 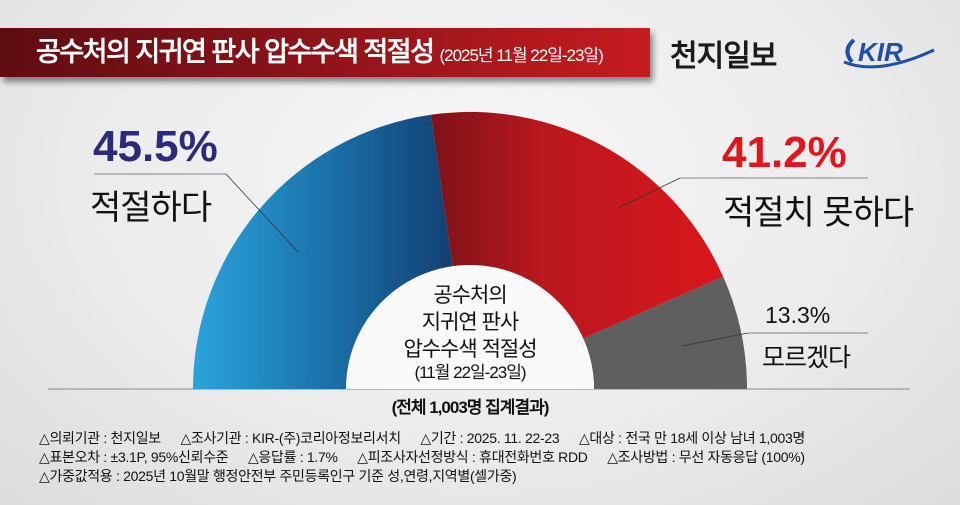 What do you see at coordinates (470, 322) in the screenshot?
I see `center-line-2: 지귀연 판사` at bounding box center [470, 322].